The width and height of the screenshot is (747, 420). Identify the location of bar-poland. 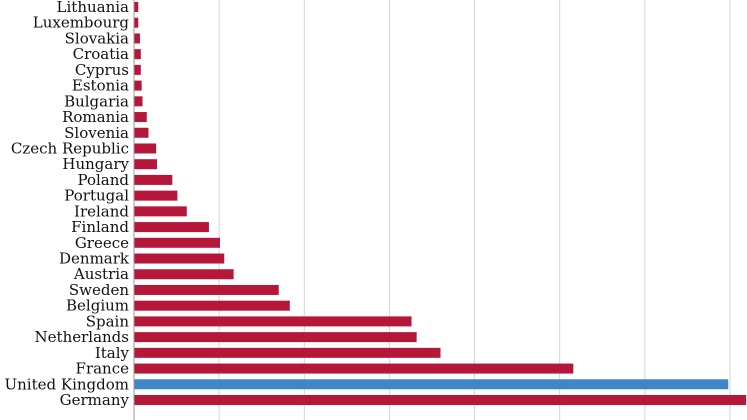
(153, 179).